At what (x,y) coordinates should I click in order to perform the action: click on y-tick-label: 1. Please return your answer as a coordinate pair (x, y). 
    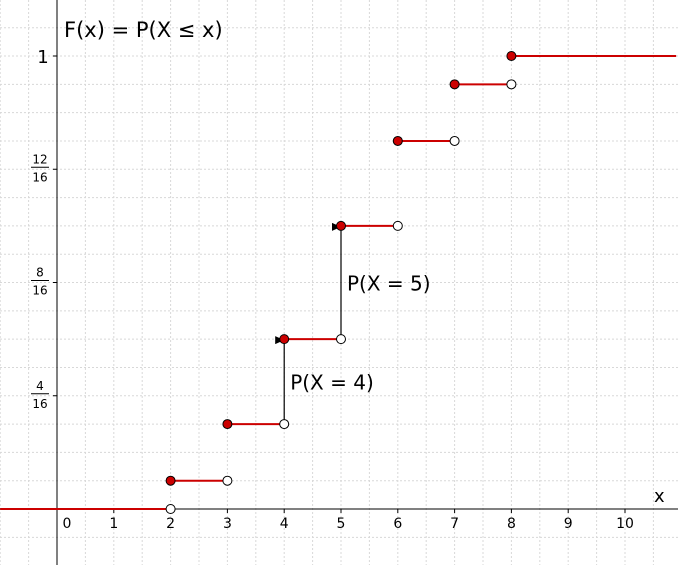
    Looking at the image, I should click on (42, 57).